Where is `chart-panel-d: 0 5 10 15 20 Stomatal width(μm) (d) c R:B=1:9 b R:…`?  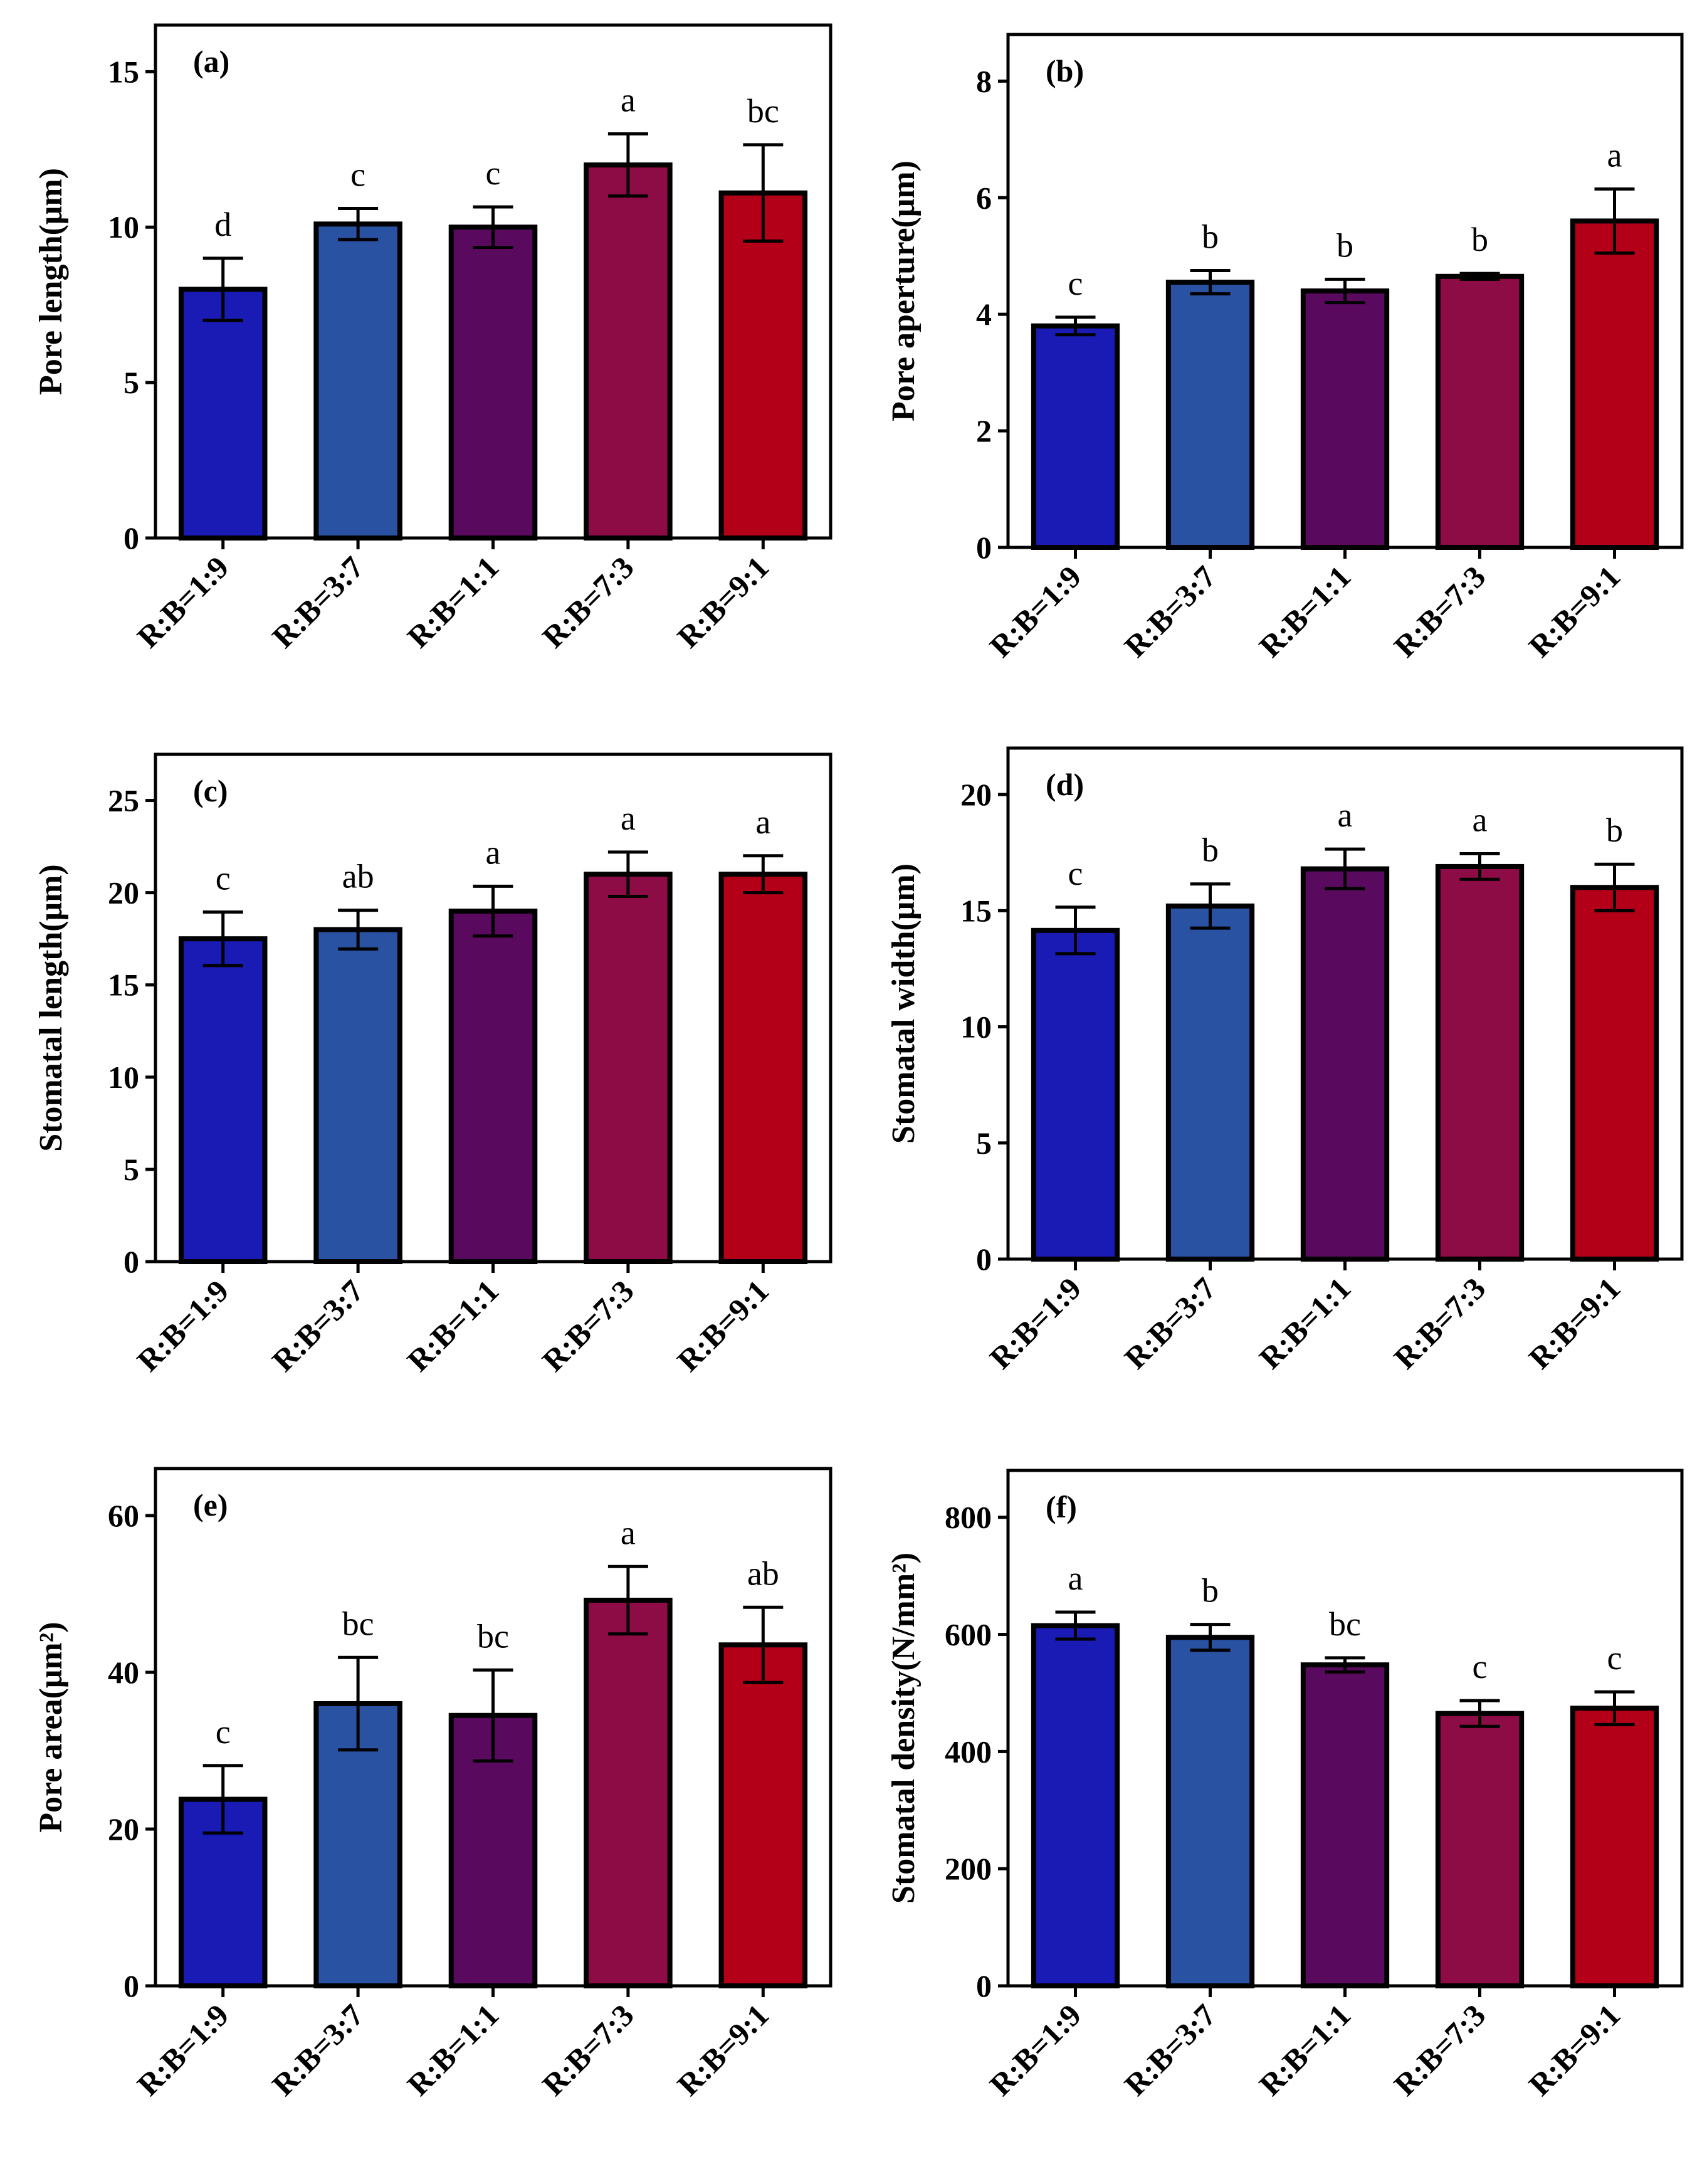 chart-panel-d: 0 5 10 15 20 Stomatal width(μm) (d) c R:B=1:9 b R:… is located at coordinates (1285, 1061).